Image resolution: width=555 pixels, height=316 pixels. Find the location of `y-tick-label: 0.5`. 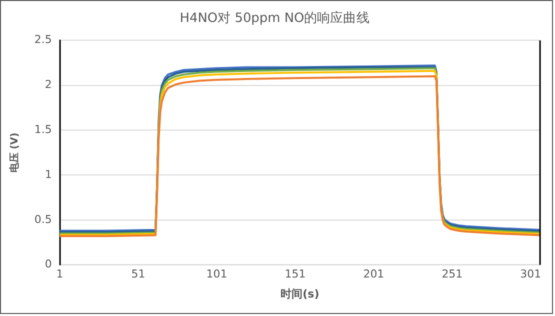

y-tick-label: 0.5 is located at coordinates (43, 219).